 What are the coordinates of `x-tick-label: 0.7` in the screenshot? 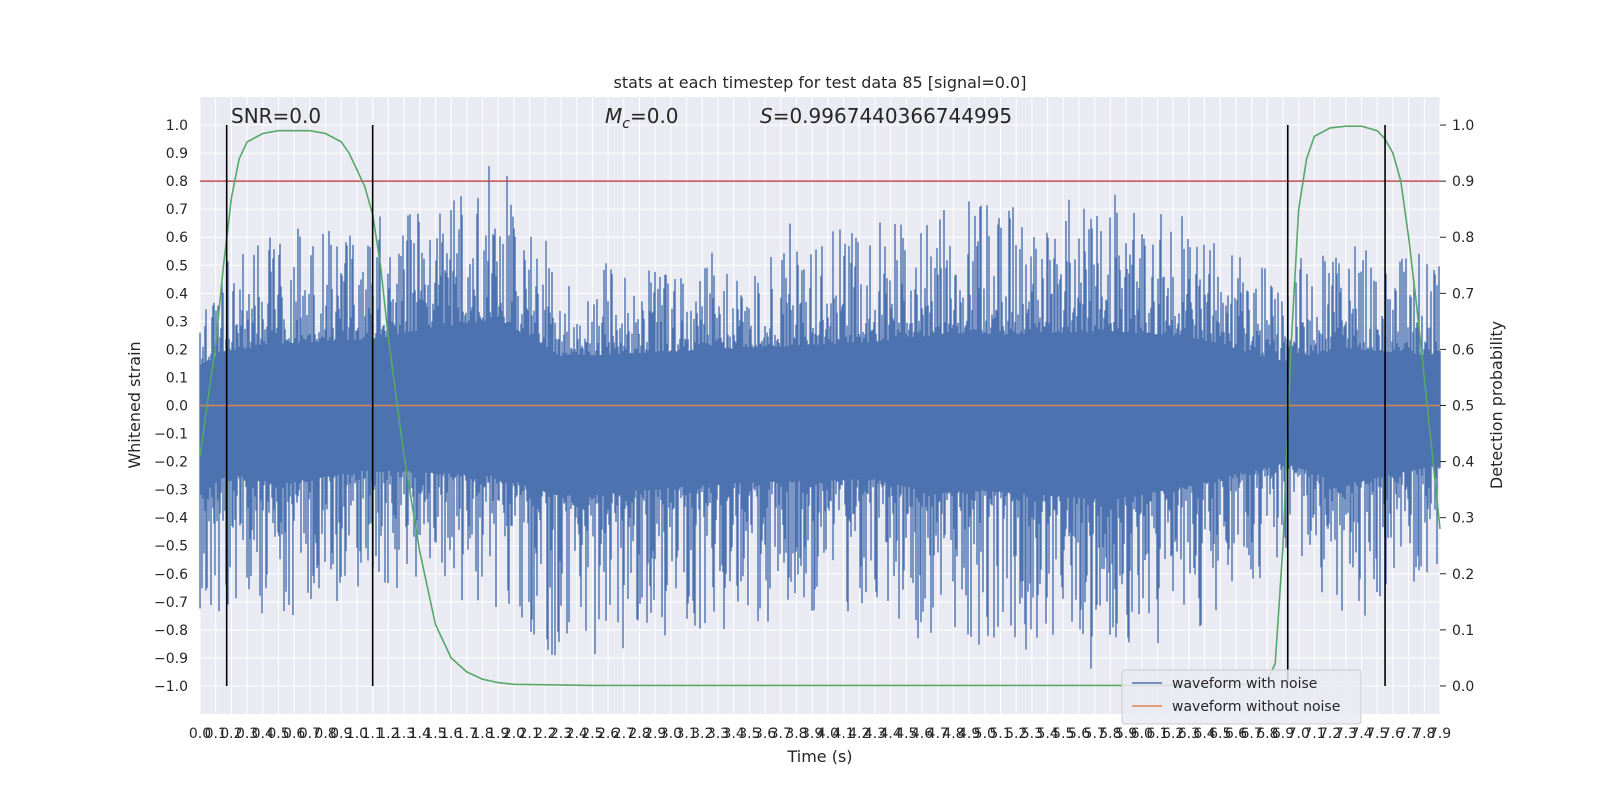 It's located at (310, 734).